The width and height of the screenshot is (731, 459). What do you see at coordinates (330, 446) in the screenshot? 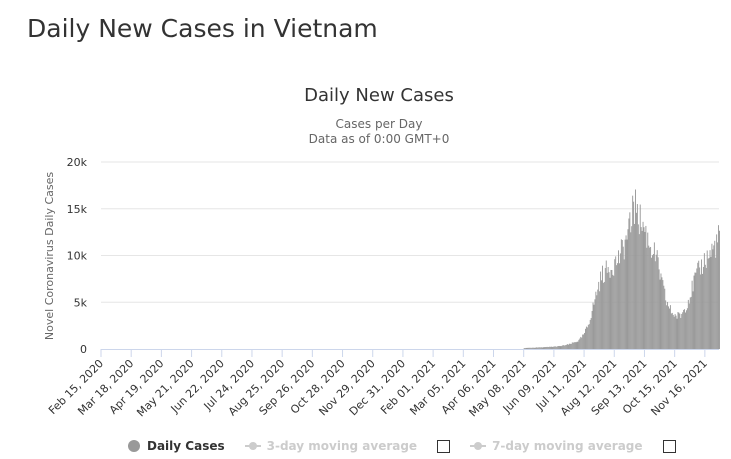
I see `legend-item-3-day-average: 3-day moving average` at bounding box center [330, 446].